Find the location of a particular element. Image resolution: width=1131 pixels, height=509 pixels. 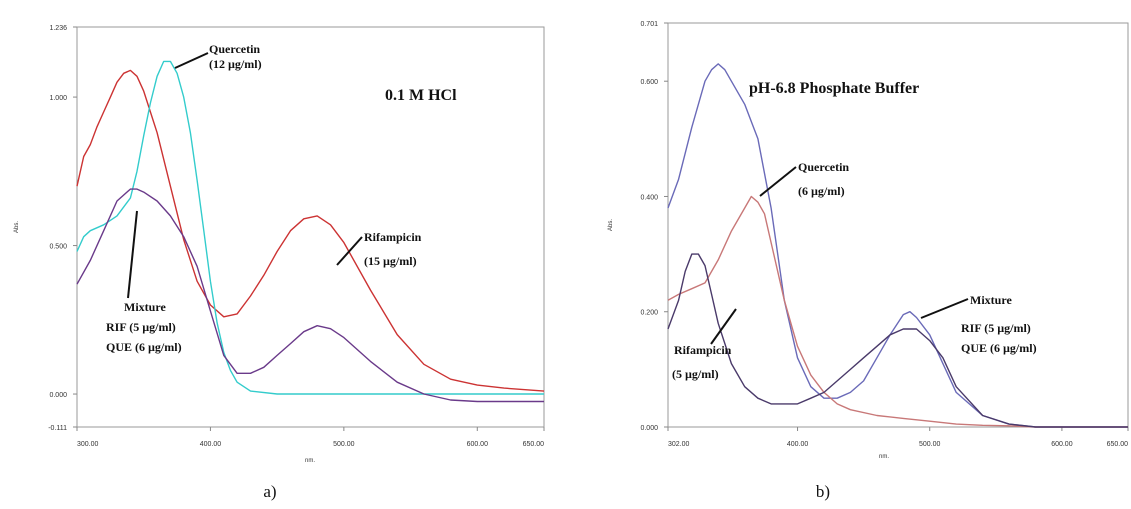

chart-a-x-tick-label: 400.00 is located at coordinates (211, 444).